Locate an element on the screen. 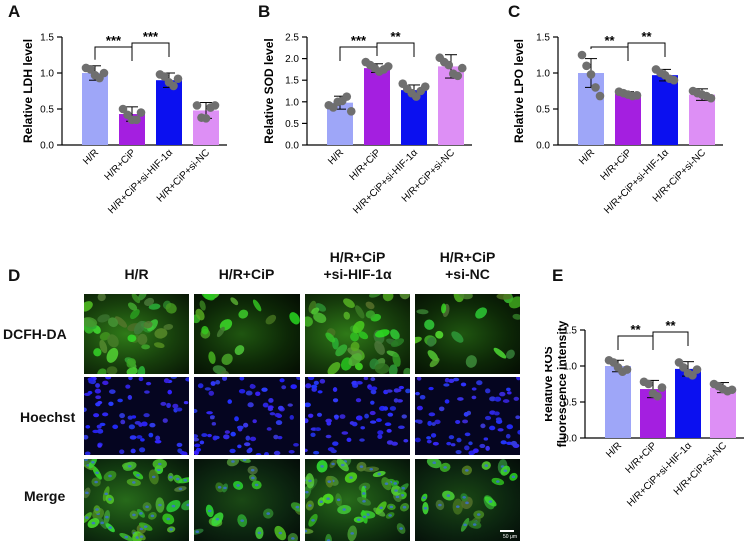 This screenshot has height=544, width=753. micrograph-hoechst-si-hif is located at coordinates (357, 416).